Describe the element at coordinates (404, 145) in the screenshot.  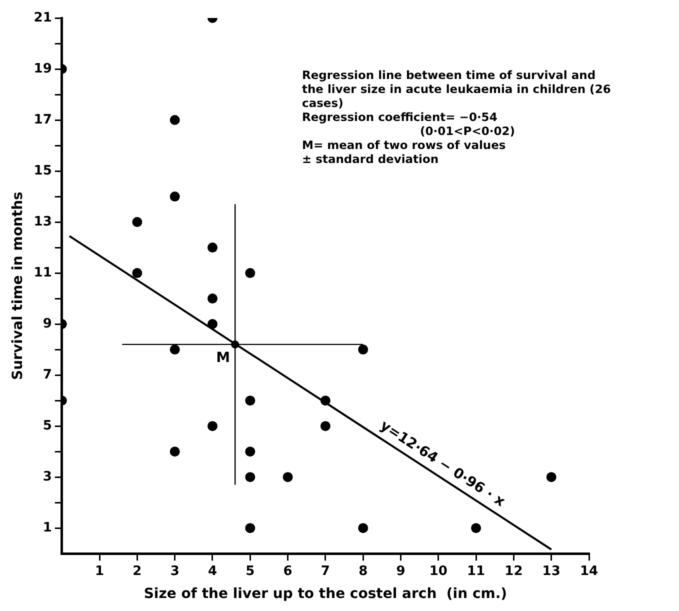
I see `annotation: M= mean of two rows of values` at that location.